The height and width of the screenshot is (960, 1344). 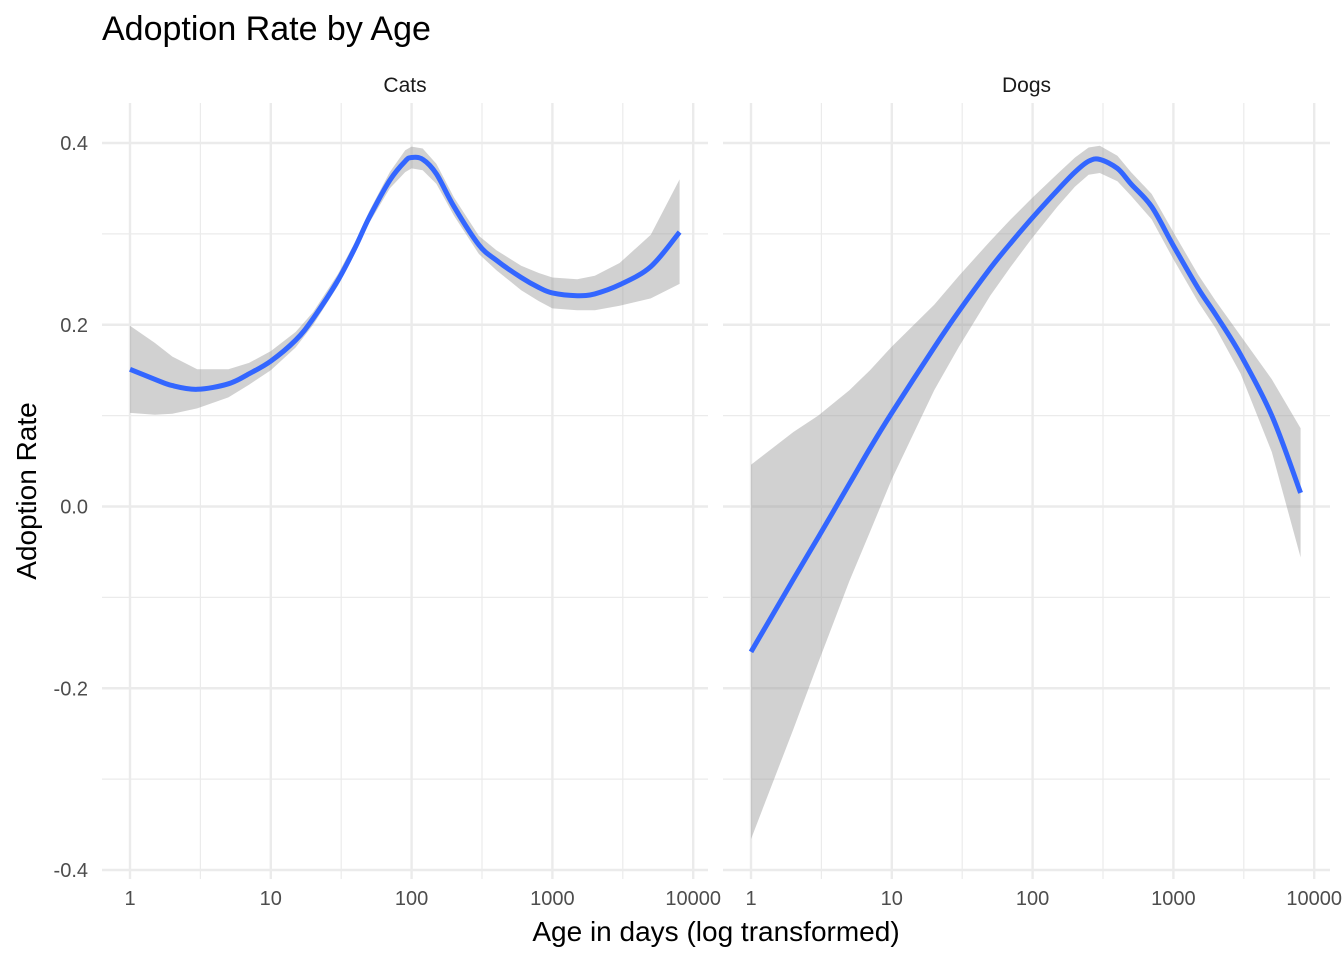 I want to click on y-axis-ticks: -0.4 -0.2 0.0 0.2 0.4, so click(x=71, y=507).